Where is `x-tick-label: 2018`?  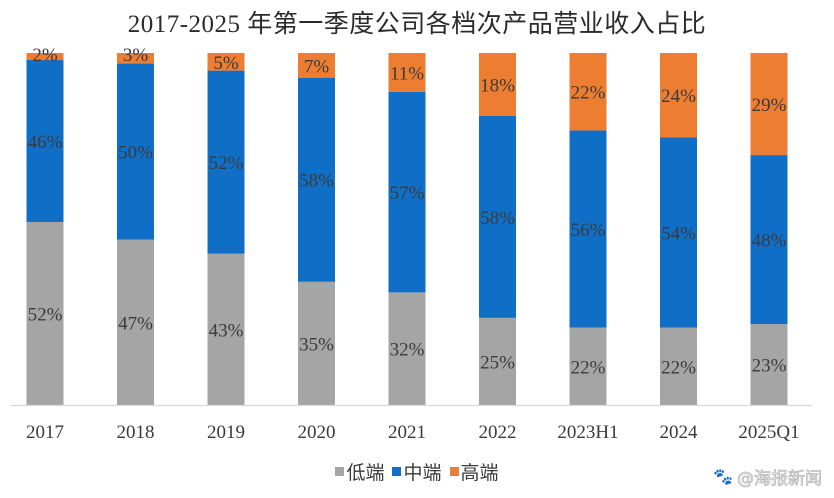 x-tick-label: 2018 is located at coordinates (136, 432).